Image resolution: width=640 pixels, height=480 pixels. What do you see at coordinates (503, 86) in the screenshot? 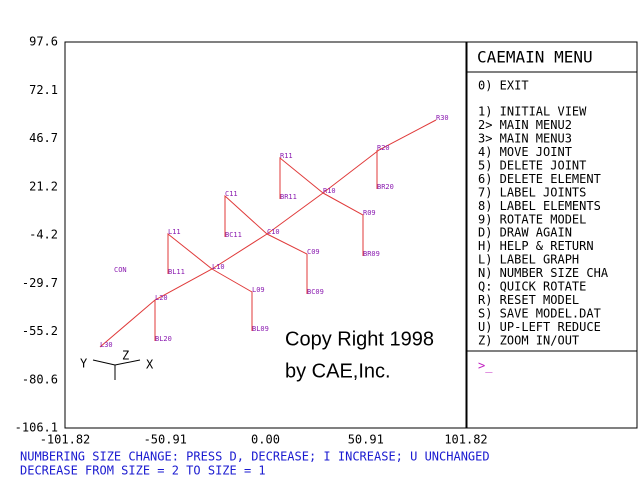
I see `menu-item: 0) EXIT` at bounding box center [503, 86].